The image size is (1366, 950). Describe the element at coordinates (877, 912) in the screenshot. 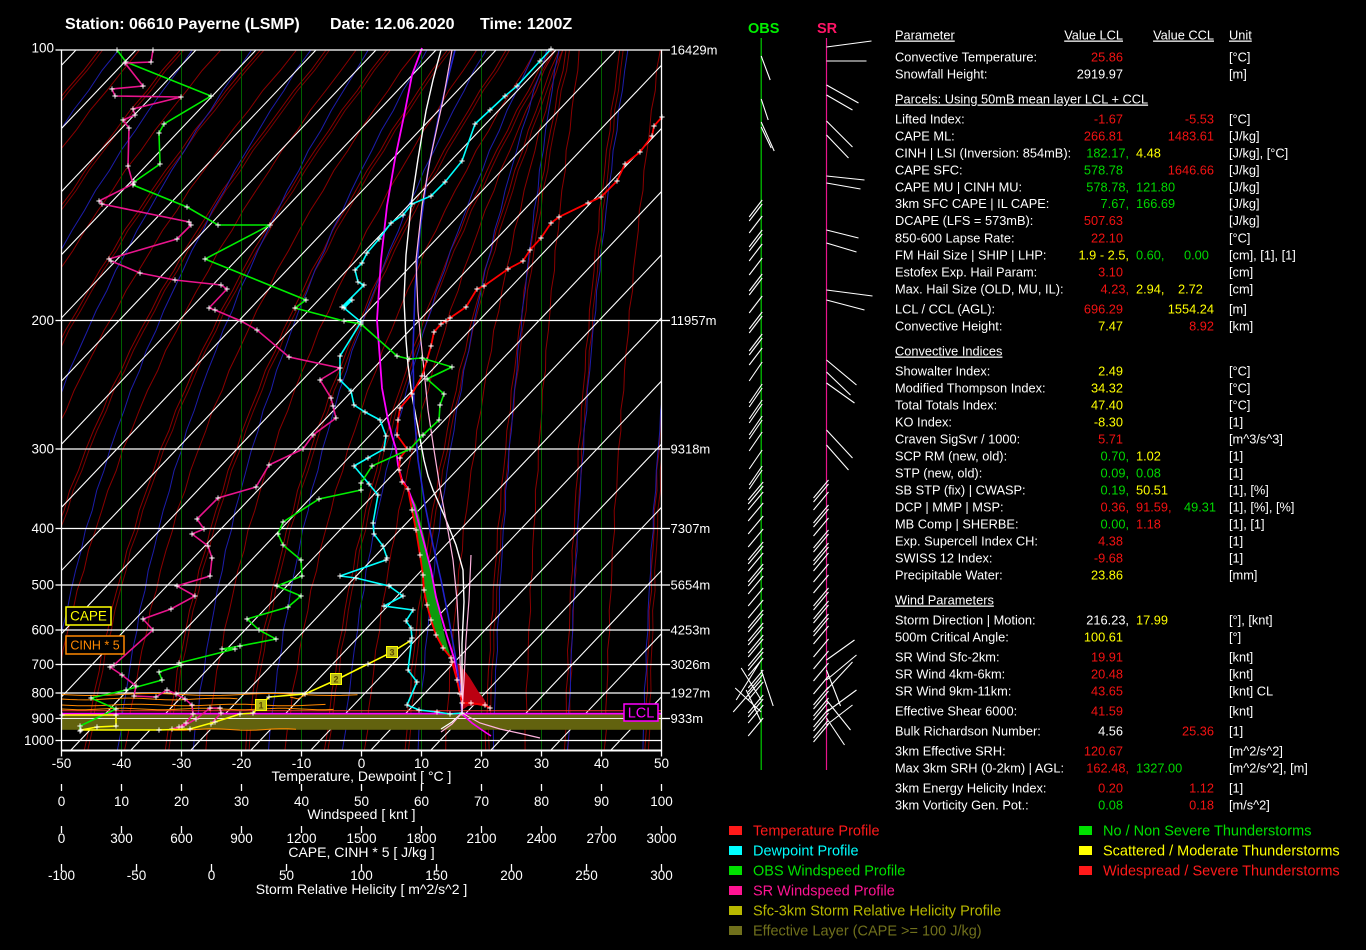

I see `svg-text:Sfc-3km Storm Relative Helicit: Sfc-3km Storm Relative Helicity Profile` at that location.